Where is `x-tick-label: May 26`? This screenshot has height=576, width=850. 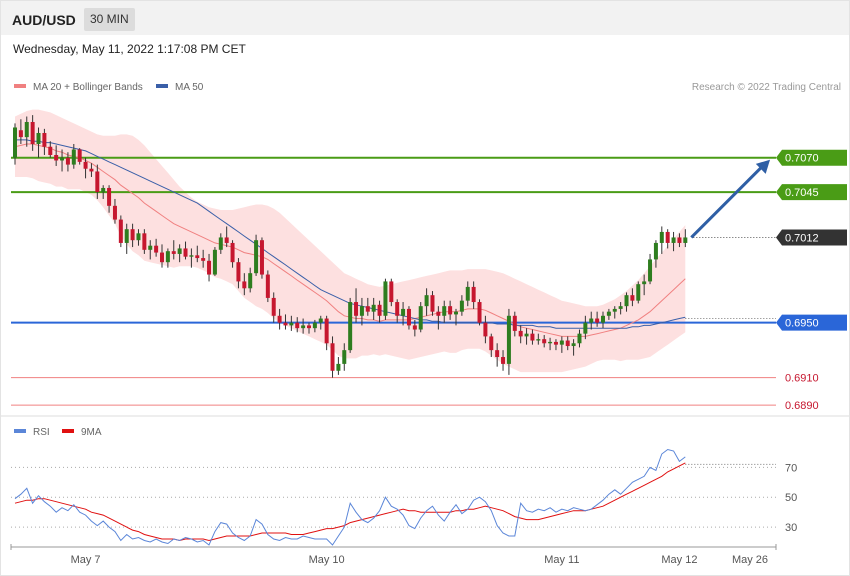
x-tick-label: May 26 is located at coordinates (750, 560).